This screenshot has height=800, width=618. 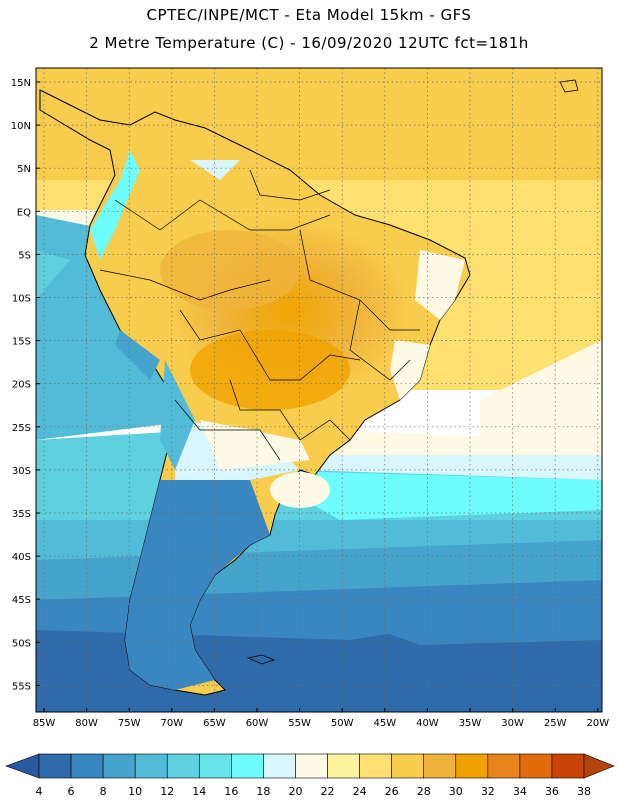 What do you see at coordinates (135, 791) in the screenshot?
I see `colorbar-label: 10` at bounding box center [135, 791].